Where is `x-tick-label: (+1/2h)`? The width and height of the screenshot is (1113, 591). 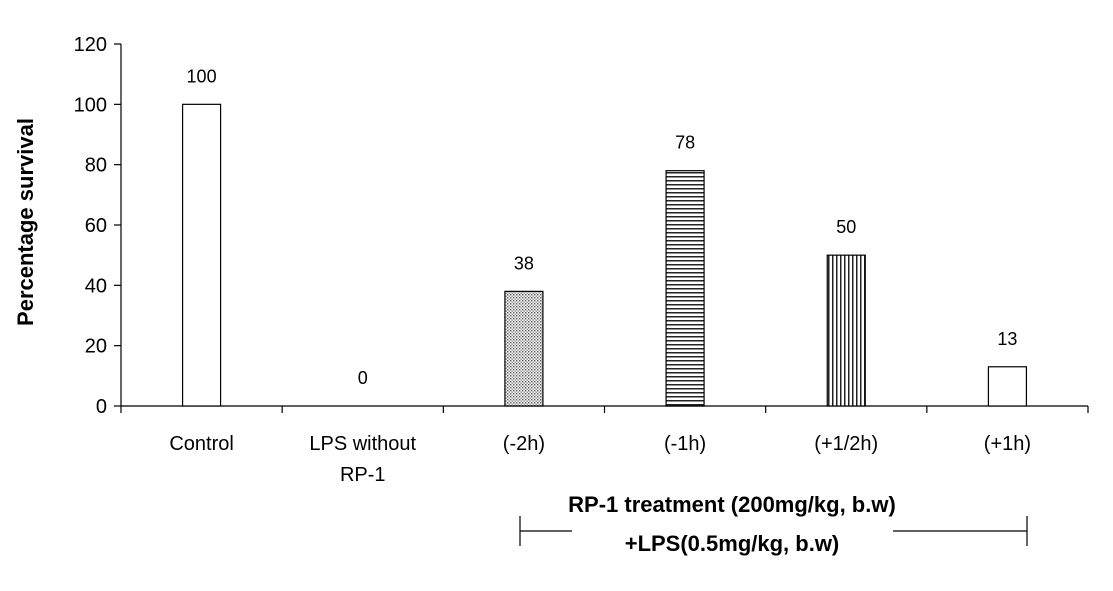 x-tick-label: (+1/2h) is located at coordinates (846, 444).